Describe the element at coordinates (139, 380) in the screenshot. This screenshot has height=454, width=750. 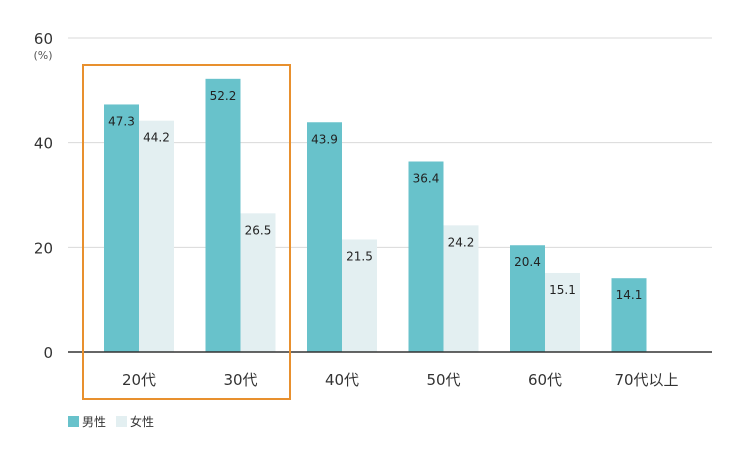
I see `x-tick-label: 20代` at that location.